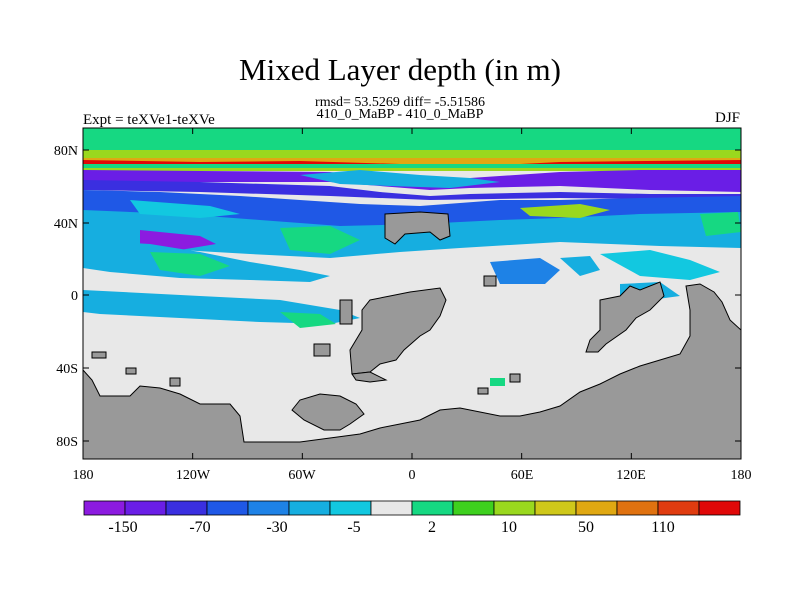 This screenshot has width=800, height=600. Describe the element at coordinates (391, 527) in the screenshot. I see `colorbar-labels: -150 -70 -30 -5 2 10 50 110` at that location.